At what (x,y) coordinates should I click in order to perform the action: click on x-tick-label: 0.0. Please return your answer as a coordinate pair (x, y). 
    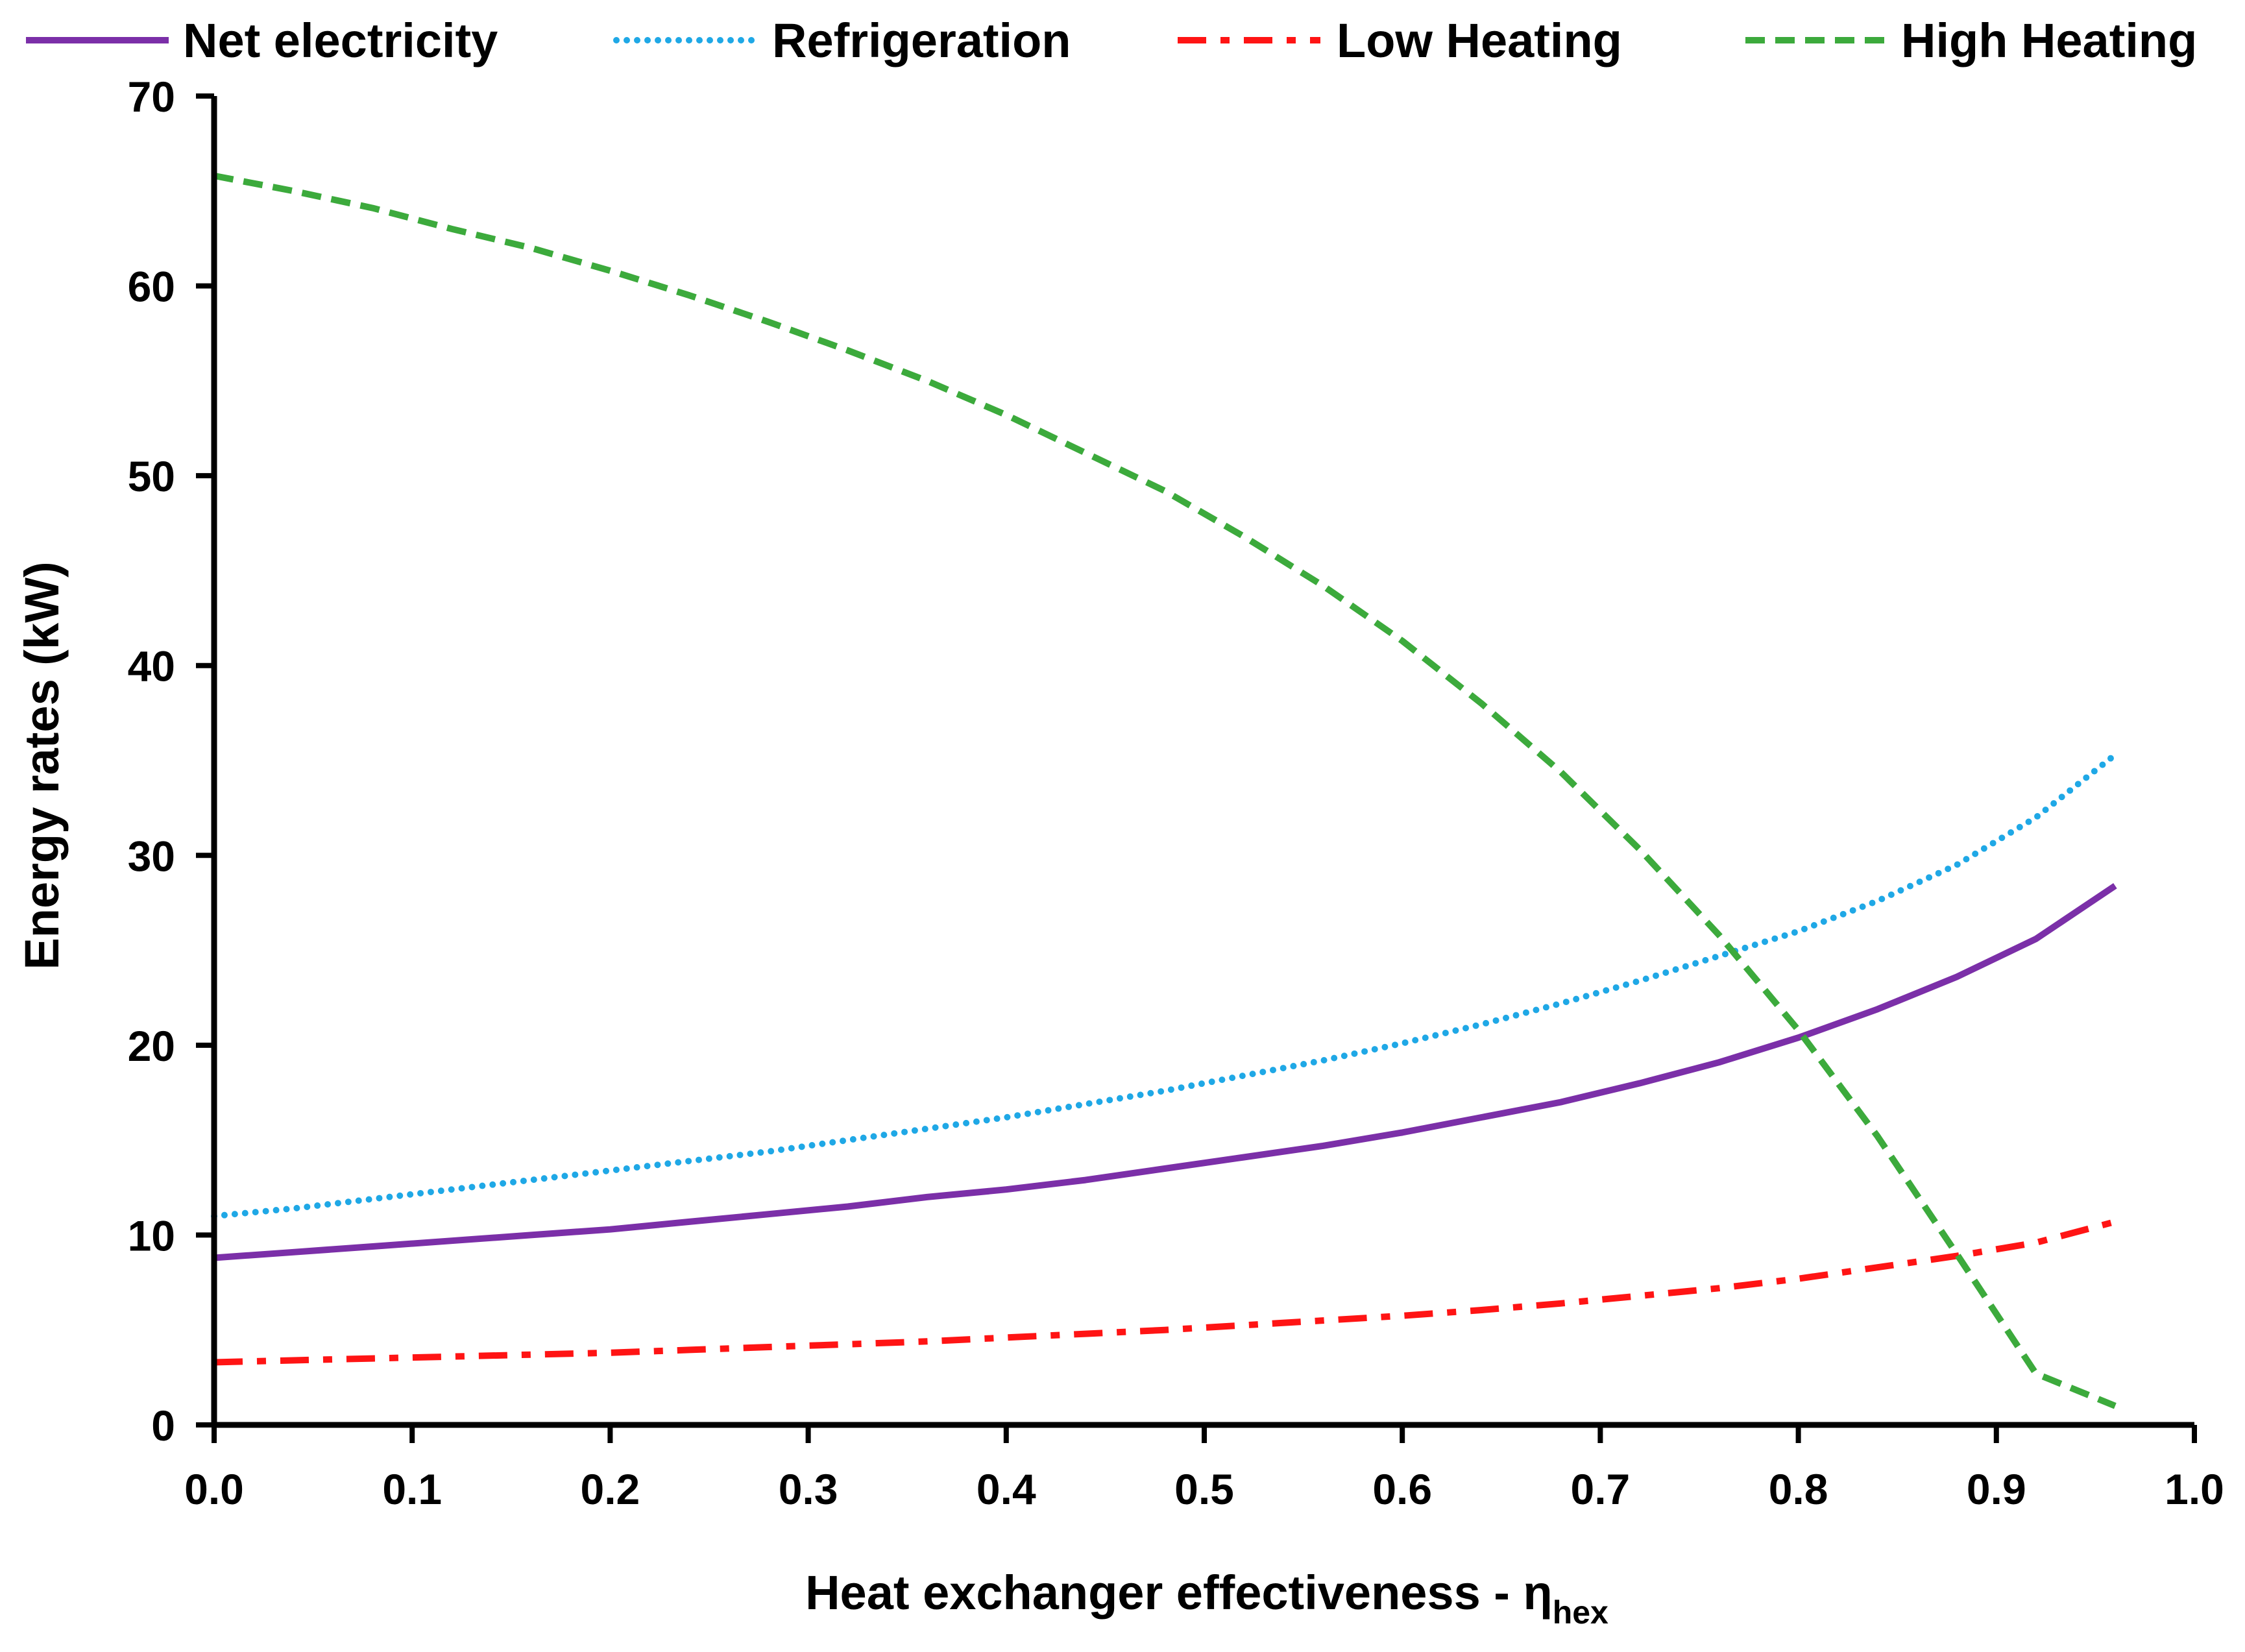
    Looking at the image, I should click on (214, 1489).